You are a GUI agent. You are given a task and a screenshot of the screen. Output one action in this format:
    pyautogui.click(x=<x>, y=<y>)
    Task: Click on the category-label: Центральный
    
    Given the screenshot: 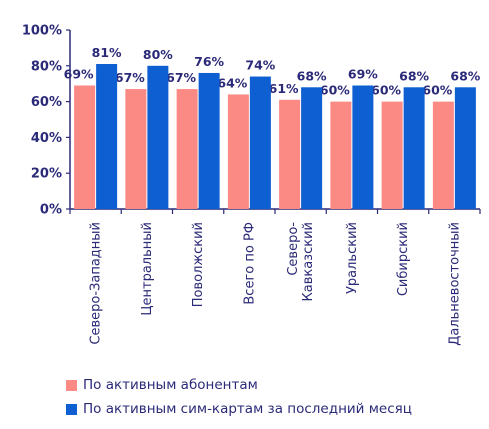 What is the action you would take?
    pyautogui.click(x=147, y=269)
    